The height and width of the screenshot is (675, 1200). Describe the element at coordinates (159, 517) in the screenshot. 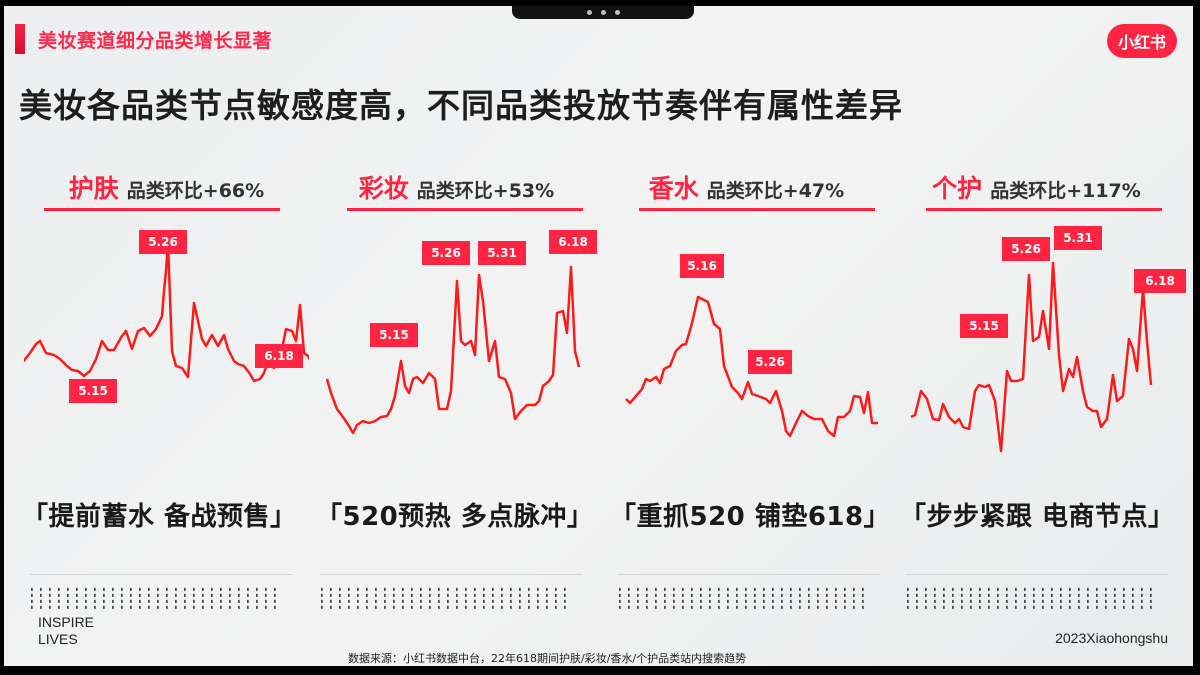

I see `strategy-caption: 「提前蓄水 备战预售」` at that location.